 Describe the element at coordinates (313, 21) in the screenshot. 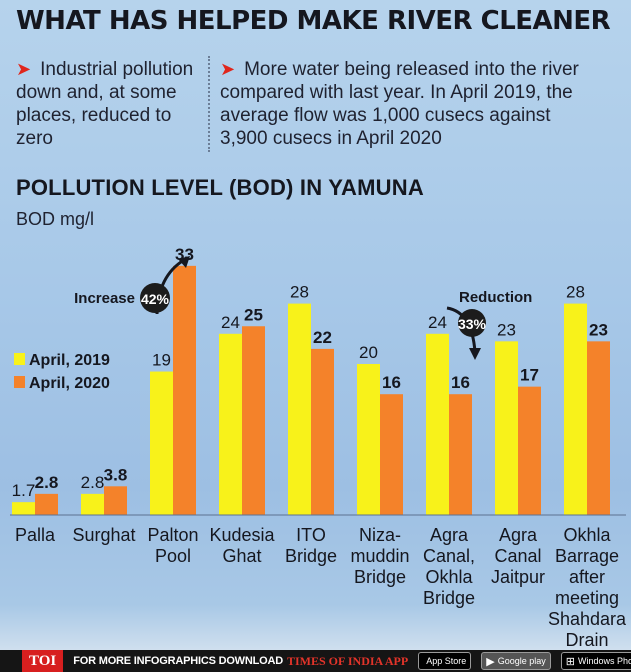

I see `headline: WHAT HAS HELPED MAKE RIVER CLEANER` at that location.